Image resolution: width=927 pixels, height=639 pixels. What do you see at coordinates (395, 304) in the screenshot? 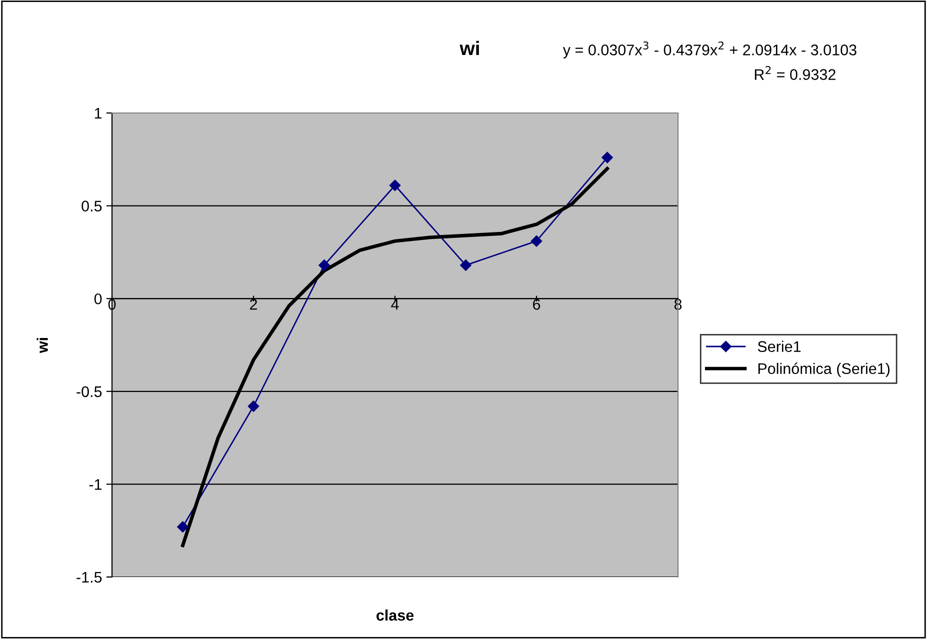
I see `x-tick-label: 4` at bounding box center [395, 304].